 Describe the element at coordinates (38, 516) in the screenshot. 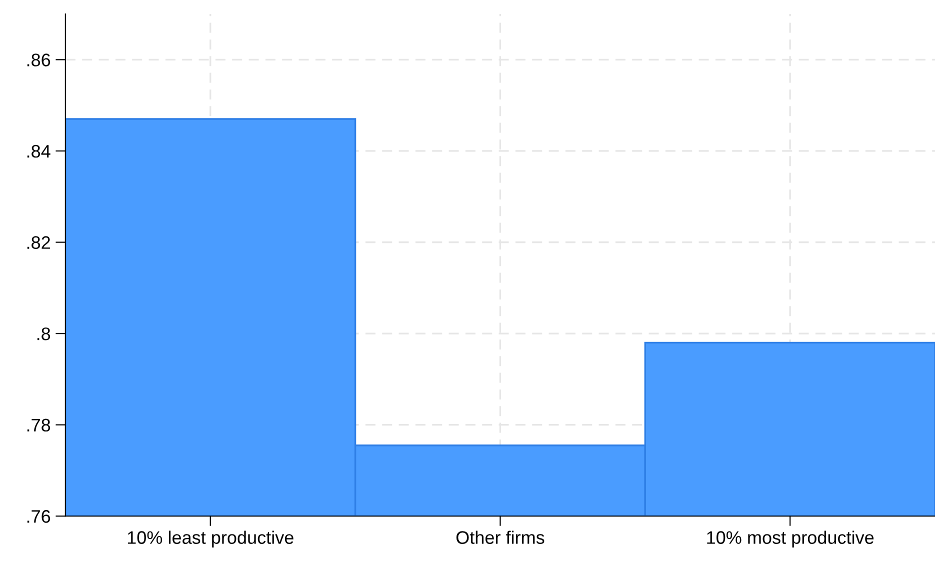

I see `y-tick-label: .76` at that location.